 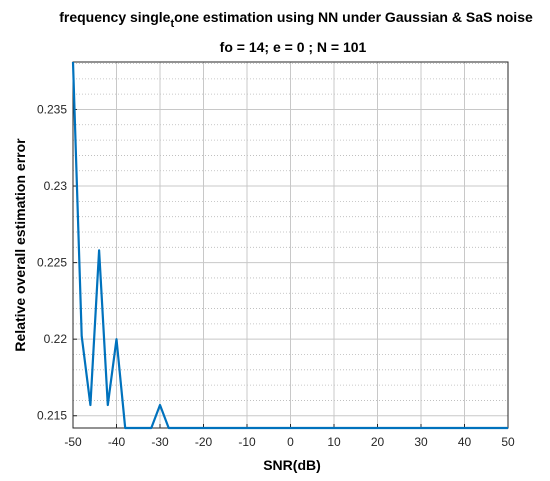 I want to click on x-tick-label: 40, so click(x=465, y=442).